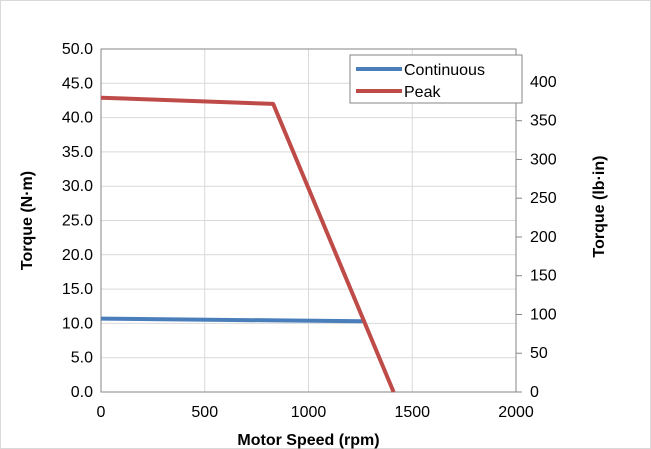  What do you see at coordinates (77, 152) in the screenshot?
I see `y-tick-label: 35.0` at bounding box center [77, 152].